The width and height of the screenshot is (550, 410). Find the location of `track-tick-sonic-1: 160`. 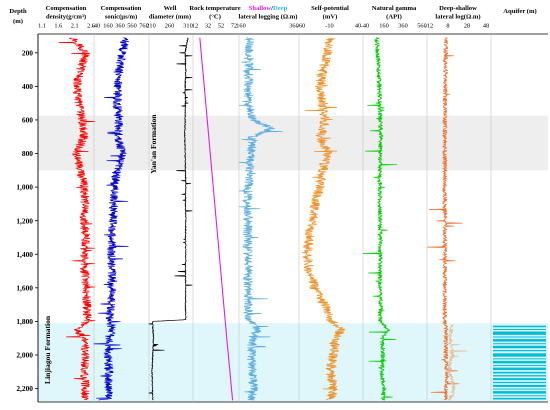

track-tick-sonic-1: 160 is located at coordinates (107, 26).